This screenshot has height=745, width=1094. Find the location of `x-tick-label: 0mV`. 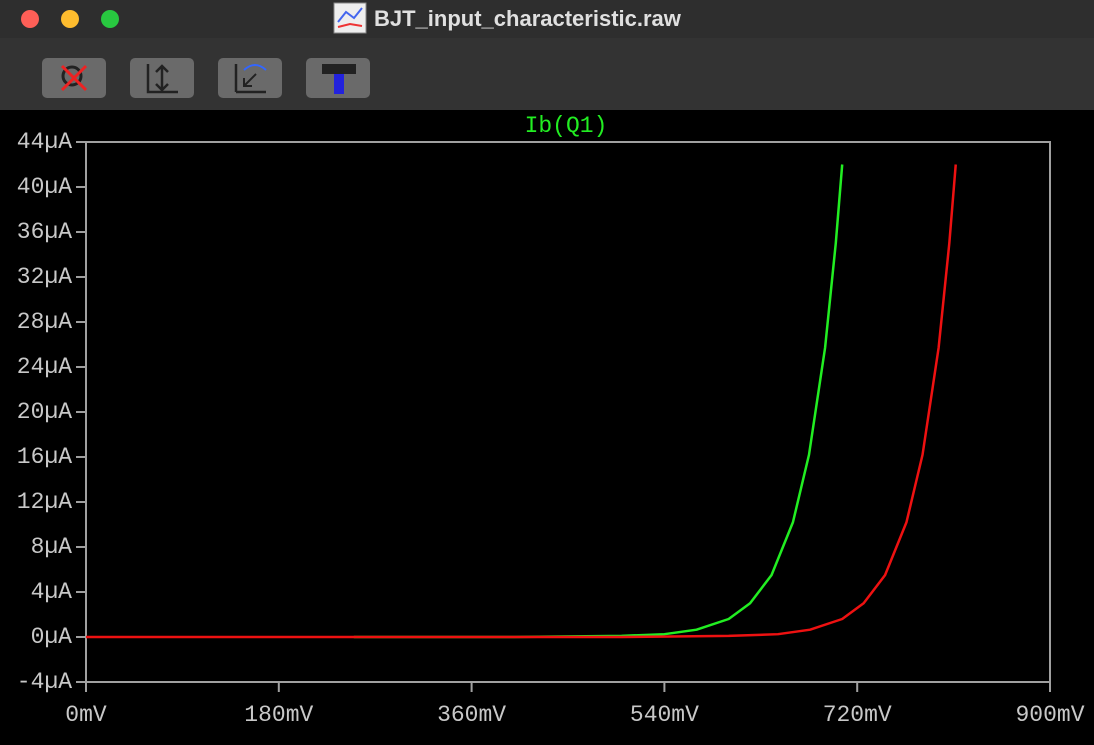

x-tick-label: 0mV is located at coordinates (86, 715).